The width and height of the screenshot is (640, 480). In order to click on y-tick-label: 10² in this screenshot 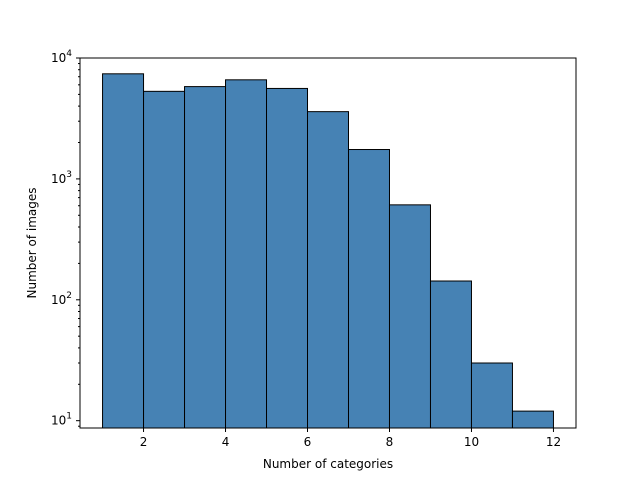, I will do `click(61, 299)`.